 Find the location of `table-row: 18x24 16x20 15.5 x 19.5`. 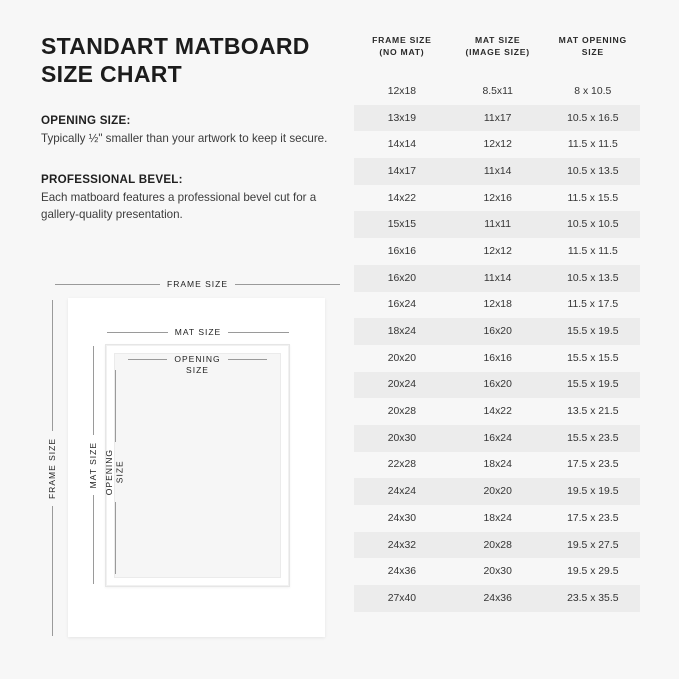

table-row: 18x24 16x20 15.5 x 19.5 is located at coordinates (497, 331).